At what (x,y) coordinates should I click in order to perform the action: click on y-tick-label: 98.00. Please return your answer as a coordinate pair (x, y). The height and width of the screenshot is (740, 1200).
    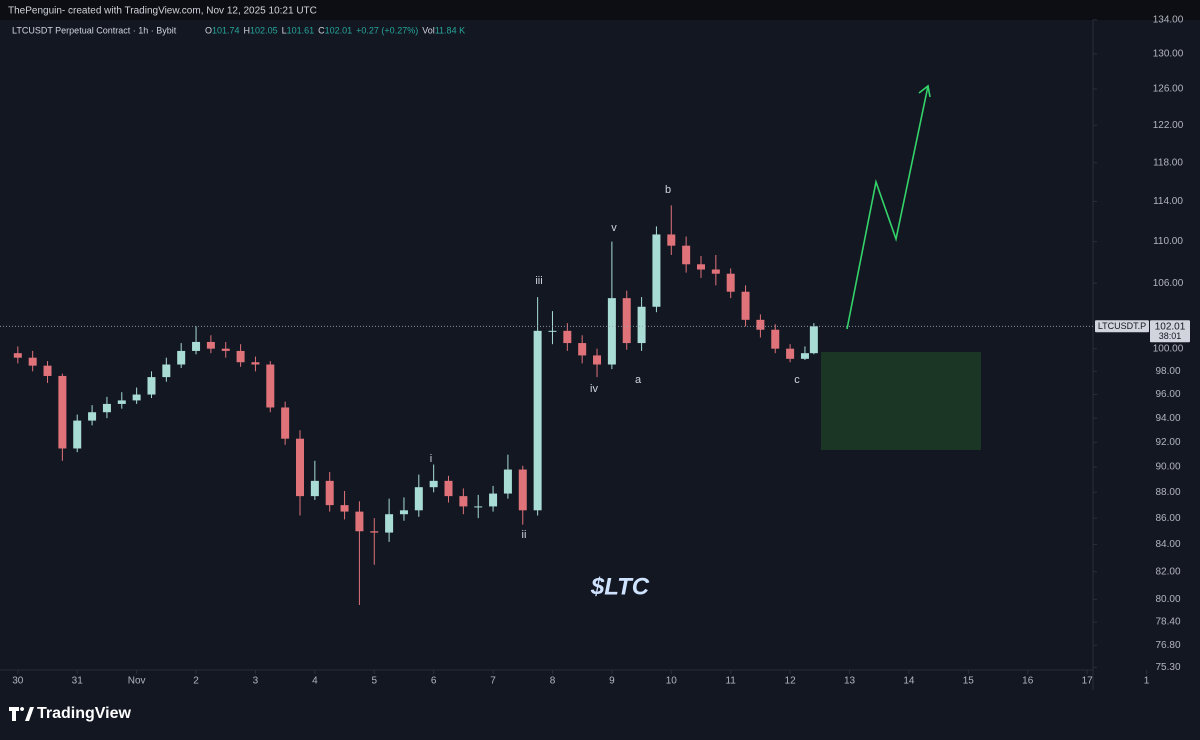
    Looking at the image, I should click on (1167, 371).